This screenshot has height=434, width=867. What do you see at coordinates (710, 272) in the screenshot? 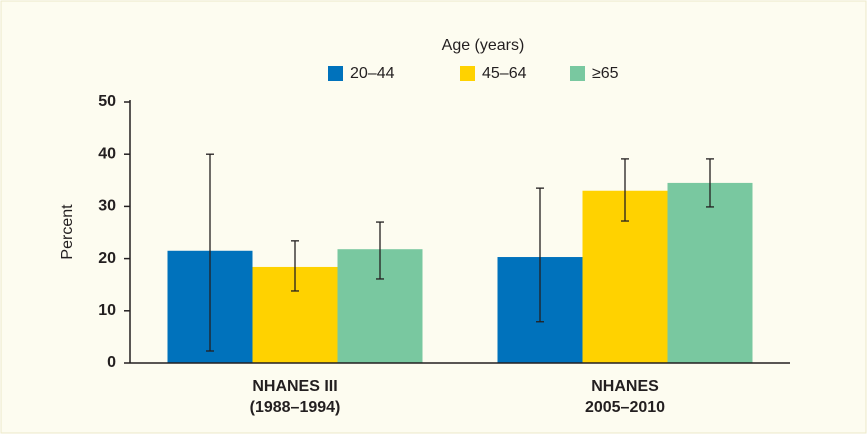
I see `bar` at bounding box center [710, 272].